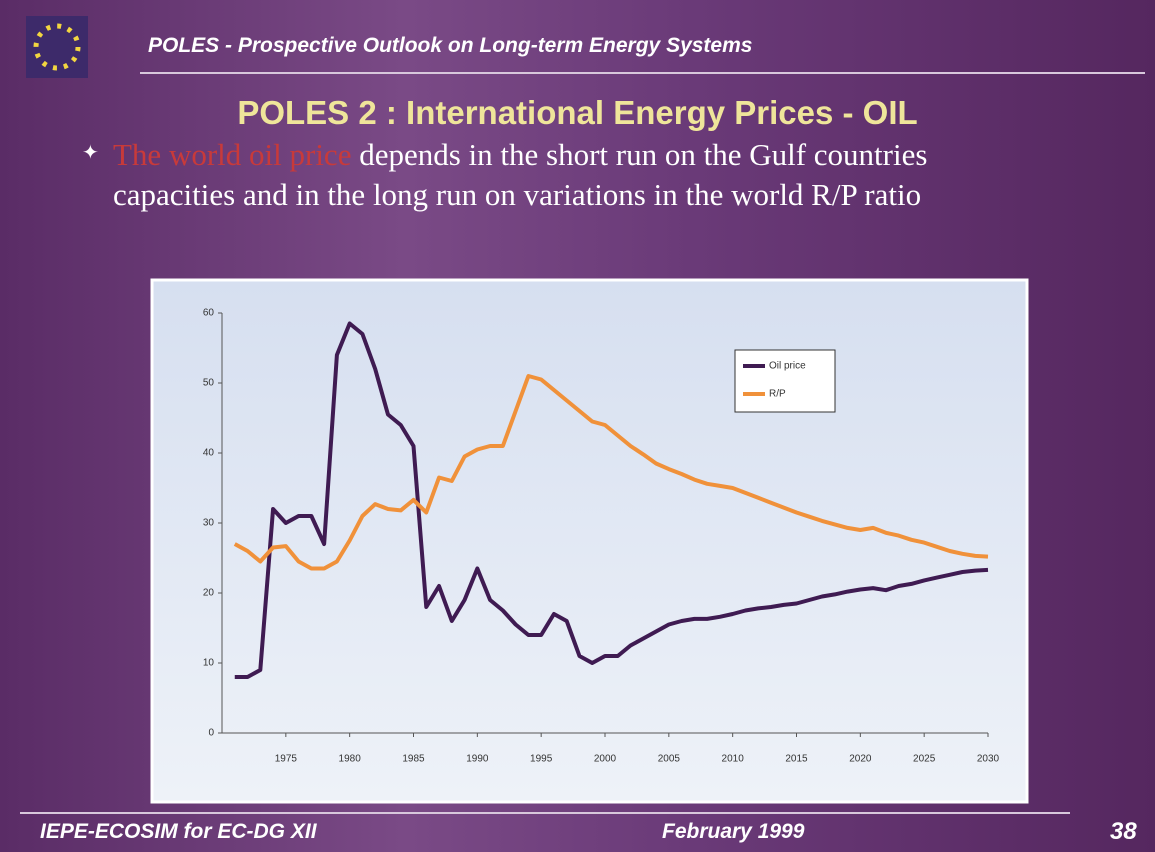 The image size is (1155, 852). What do you see at coordinates (785, 381) in the screenshot?
I see `legend-box` at bounding box center [785, 381].